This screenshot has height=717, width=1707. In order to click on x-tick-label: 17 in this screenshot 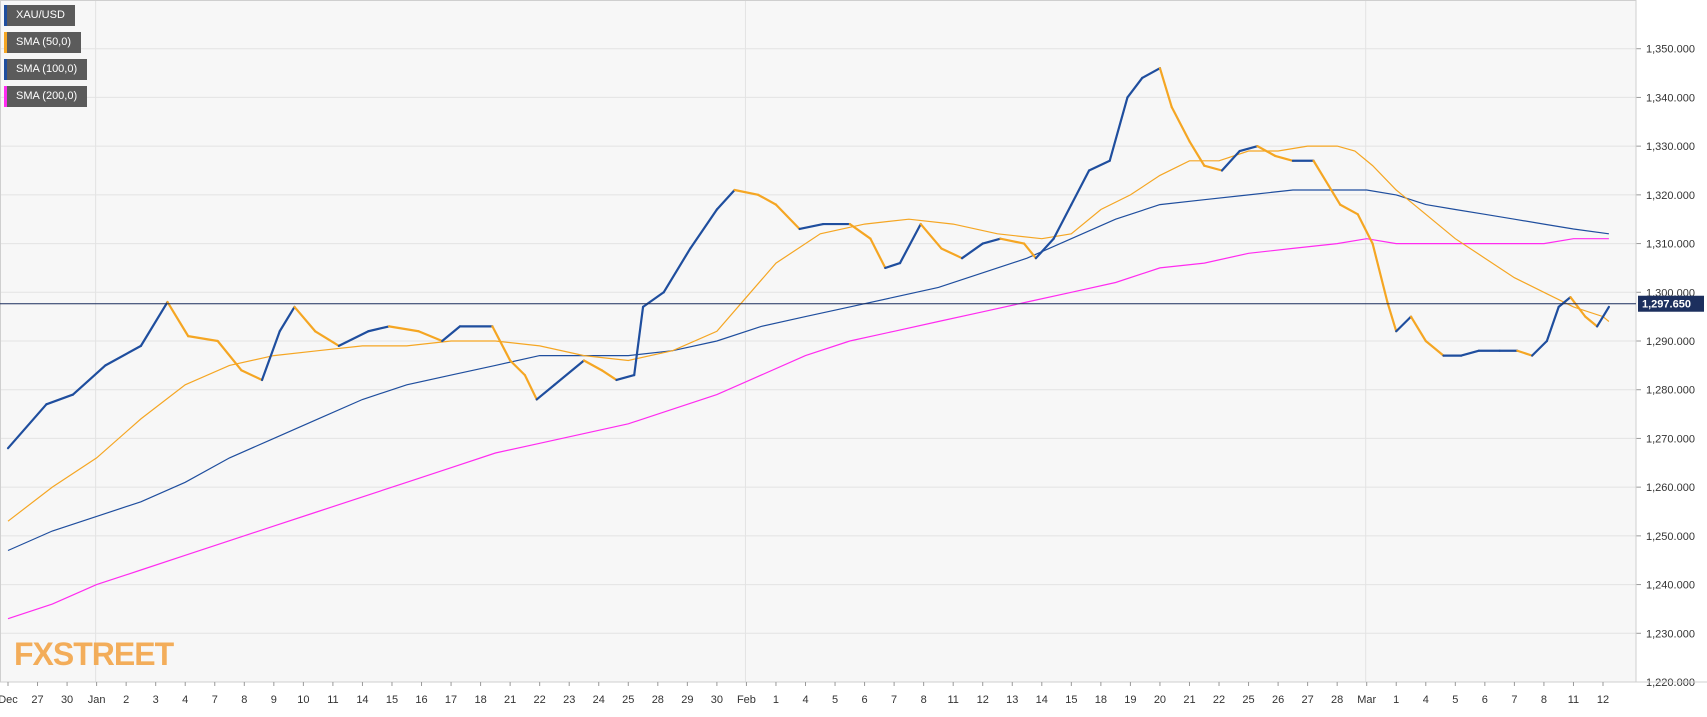, I will do `click(451, 700)`.